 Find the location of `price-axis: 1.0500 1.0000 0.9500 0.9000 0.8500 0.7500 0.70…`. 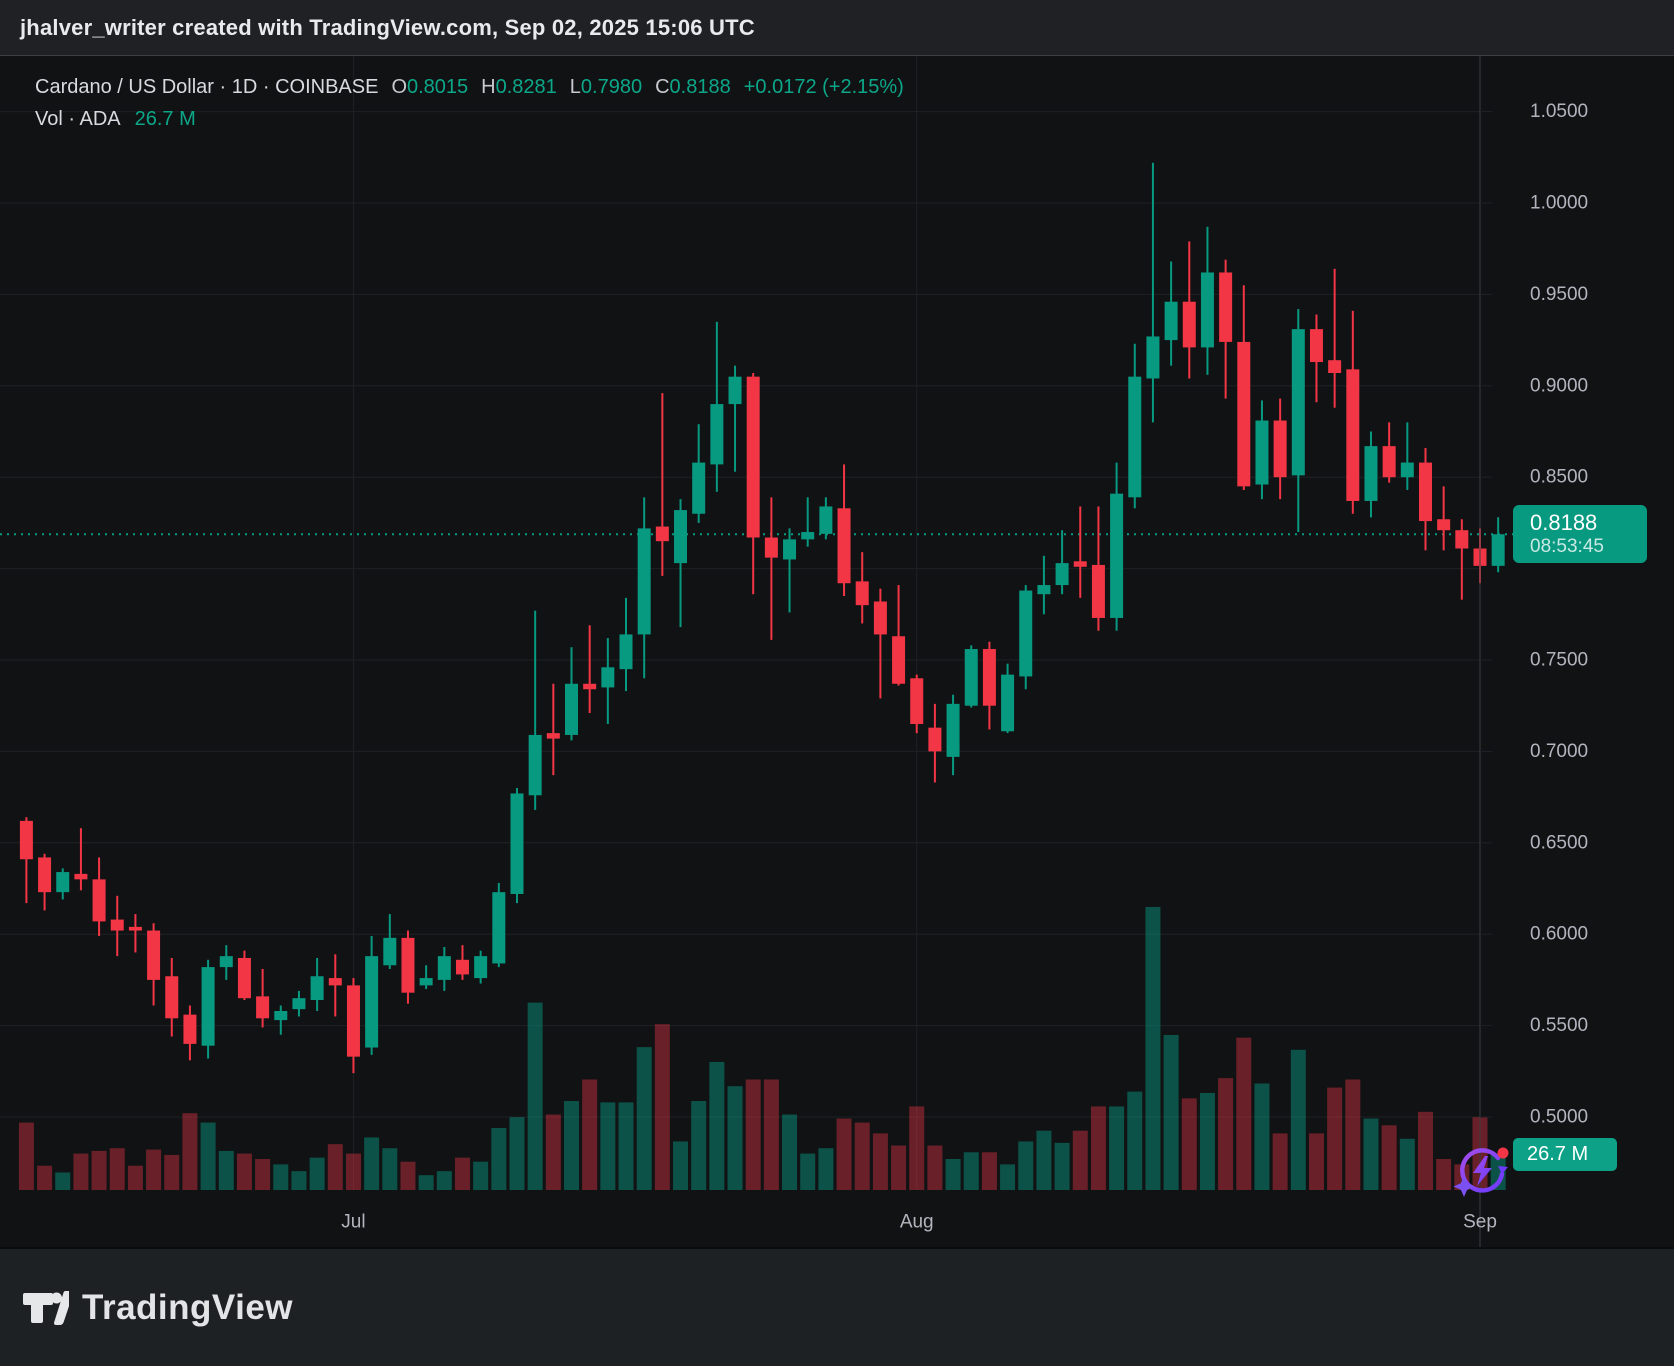

price-axis: 1.0500 1.0000 0.9500 0.9000 0.8500 0.7500 0.70… is located at coordinates (1534, 614).